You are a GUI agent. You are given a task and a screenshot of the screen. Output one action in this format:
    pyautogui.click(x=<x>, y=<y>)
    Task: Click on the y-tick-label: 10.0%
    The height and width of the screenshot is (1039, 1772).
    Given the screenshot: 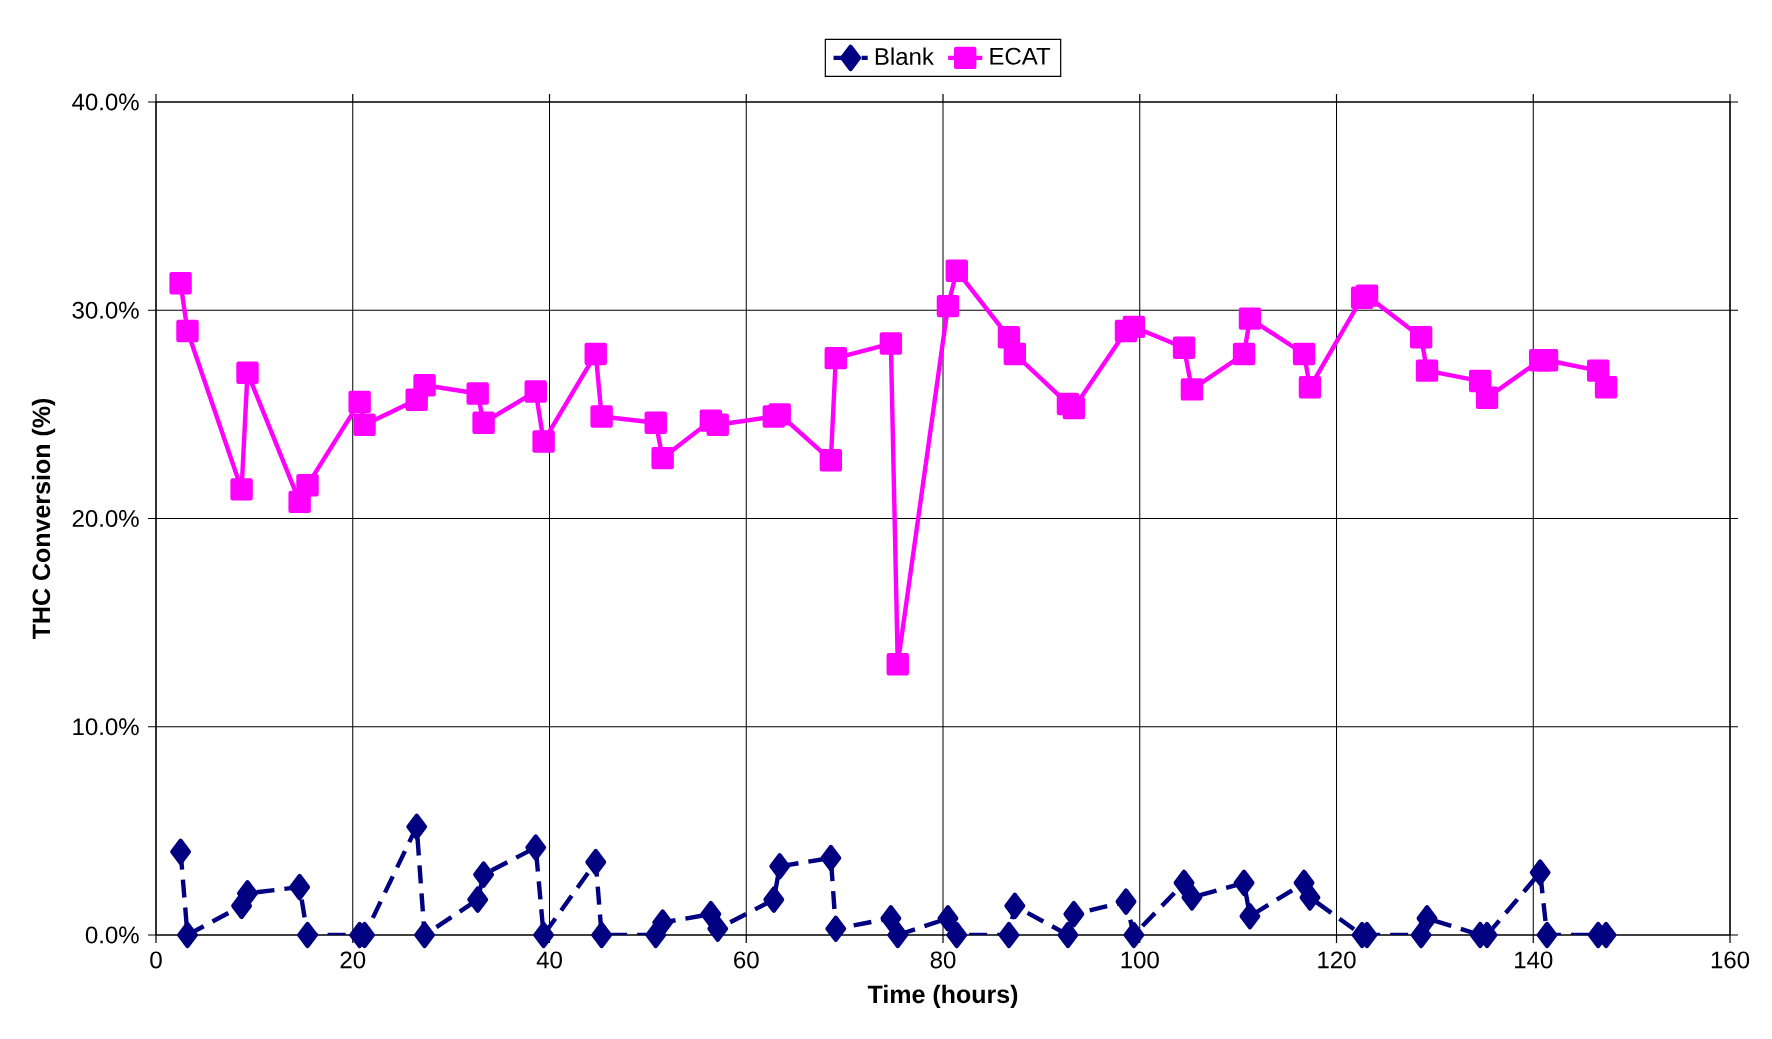 What is the action you would take?
    pyautogui.click(x=106, y=727)
    